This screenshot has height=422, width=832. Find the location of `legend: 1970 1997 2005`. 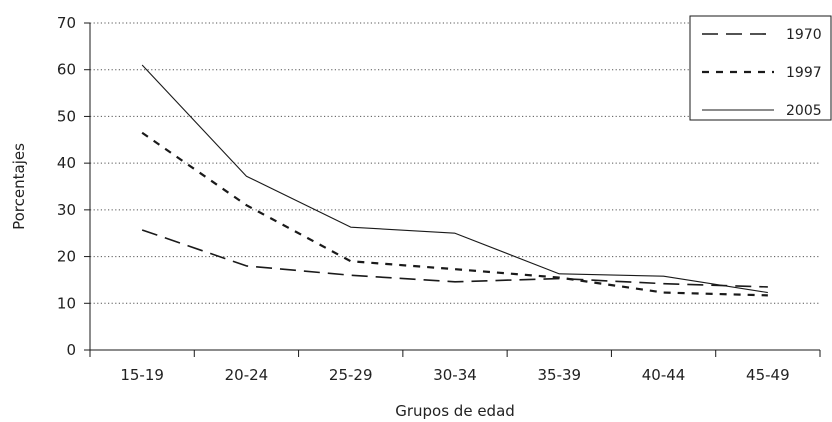

legend: 1970 1997 2005 is located at coordinates (760, 68).